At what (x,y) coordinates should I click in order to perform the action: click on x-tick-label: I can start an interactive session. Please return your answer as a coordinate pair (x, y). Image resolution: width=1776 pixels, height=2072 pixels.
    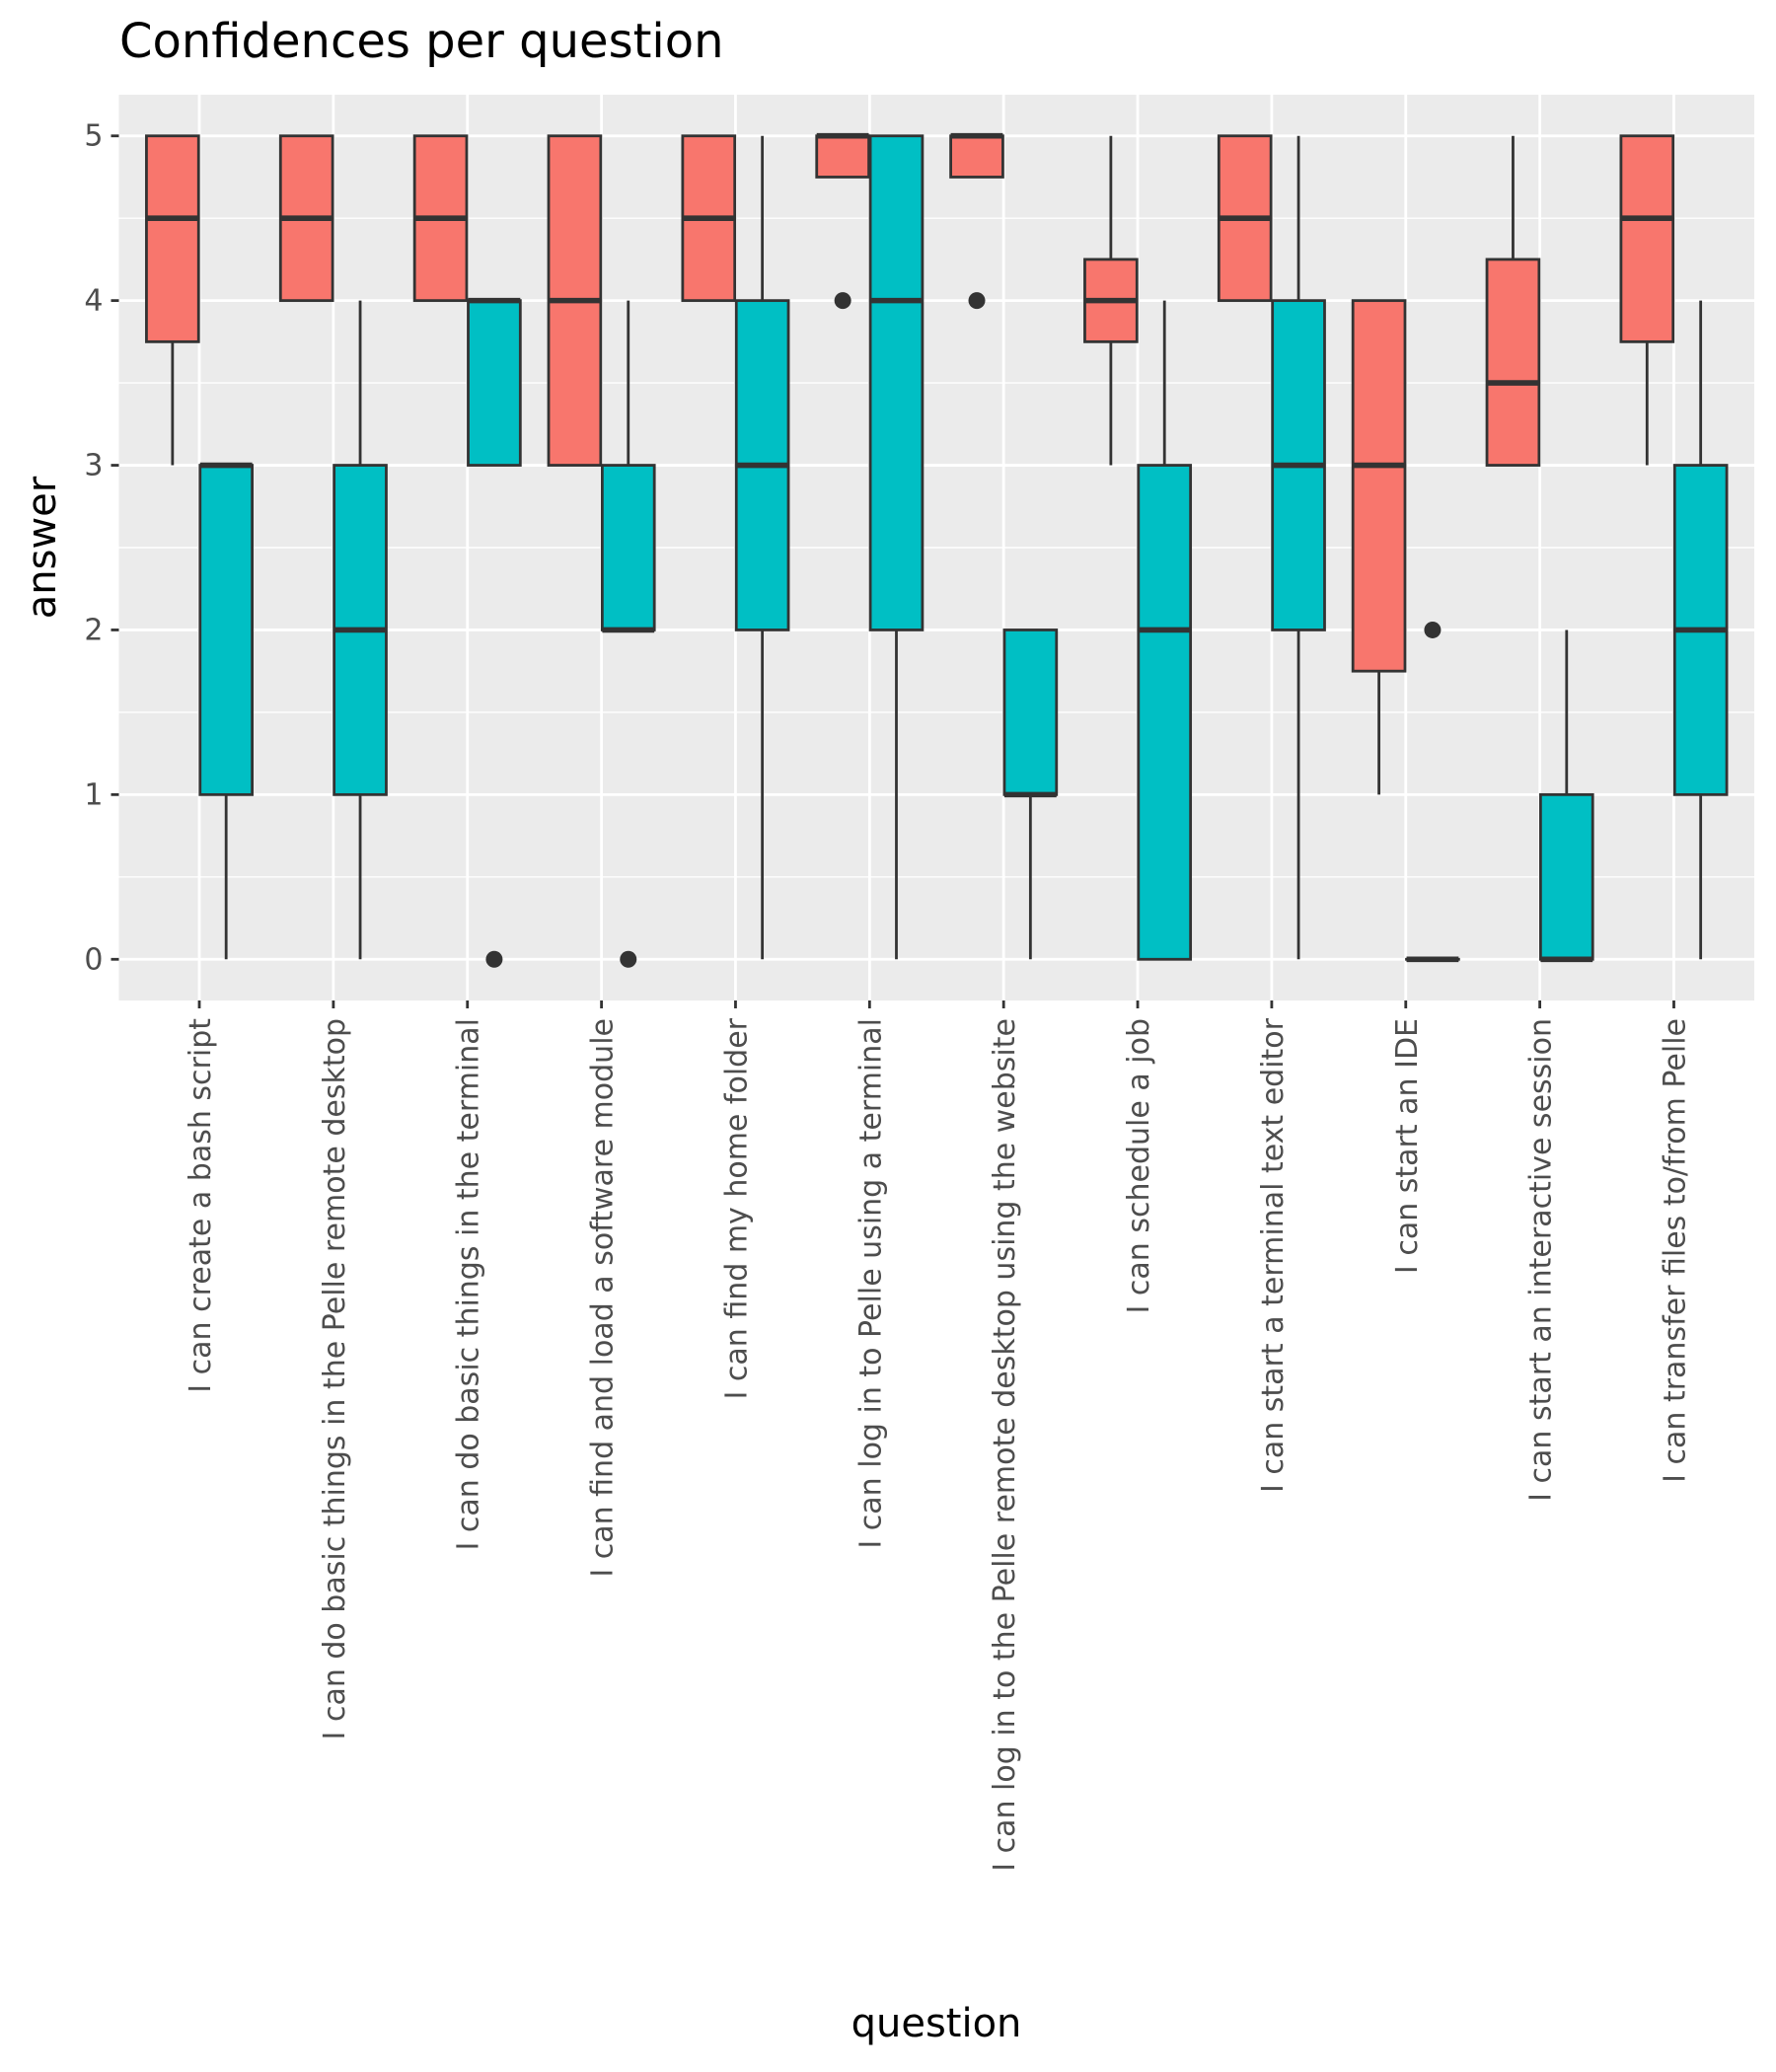
    Looking at the image, I should click on (1542, 1260).